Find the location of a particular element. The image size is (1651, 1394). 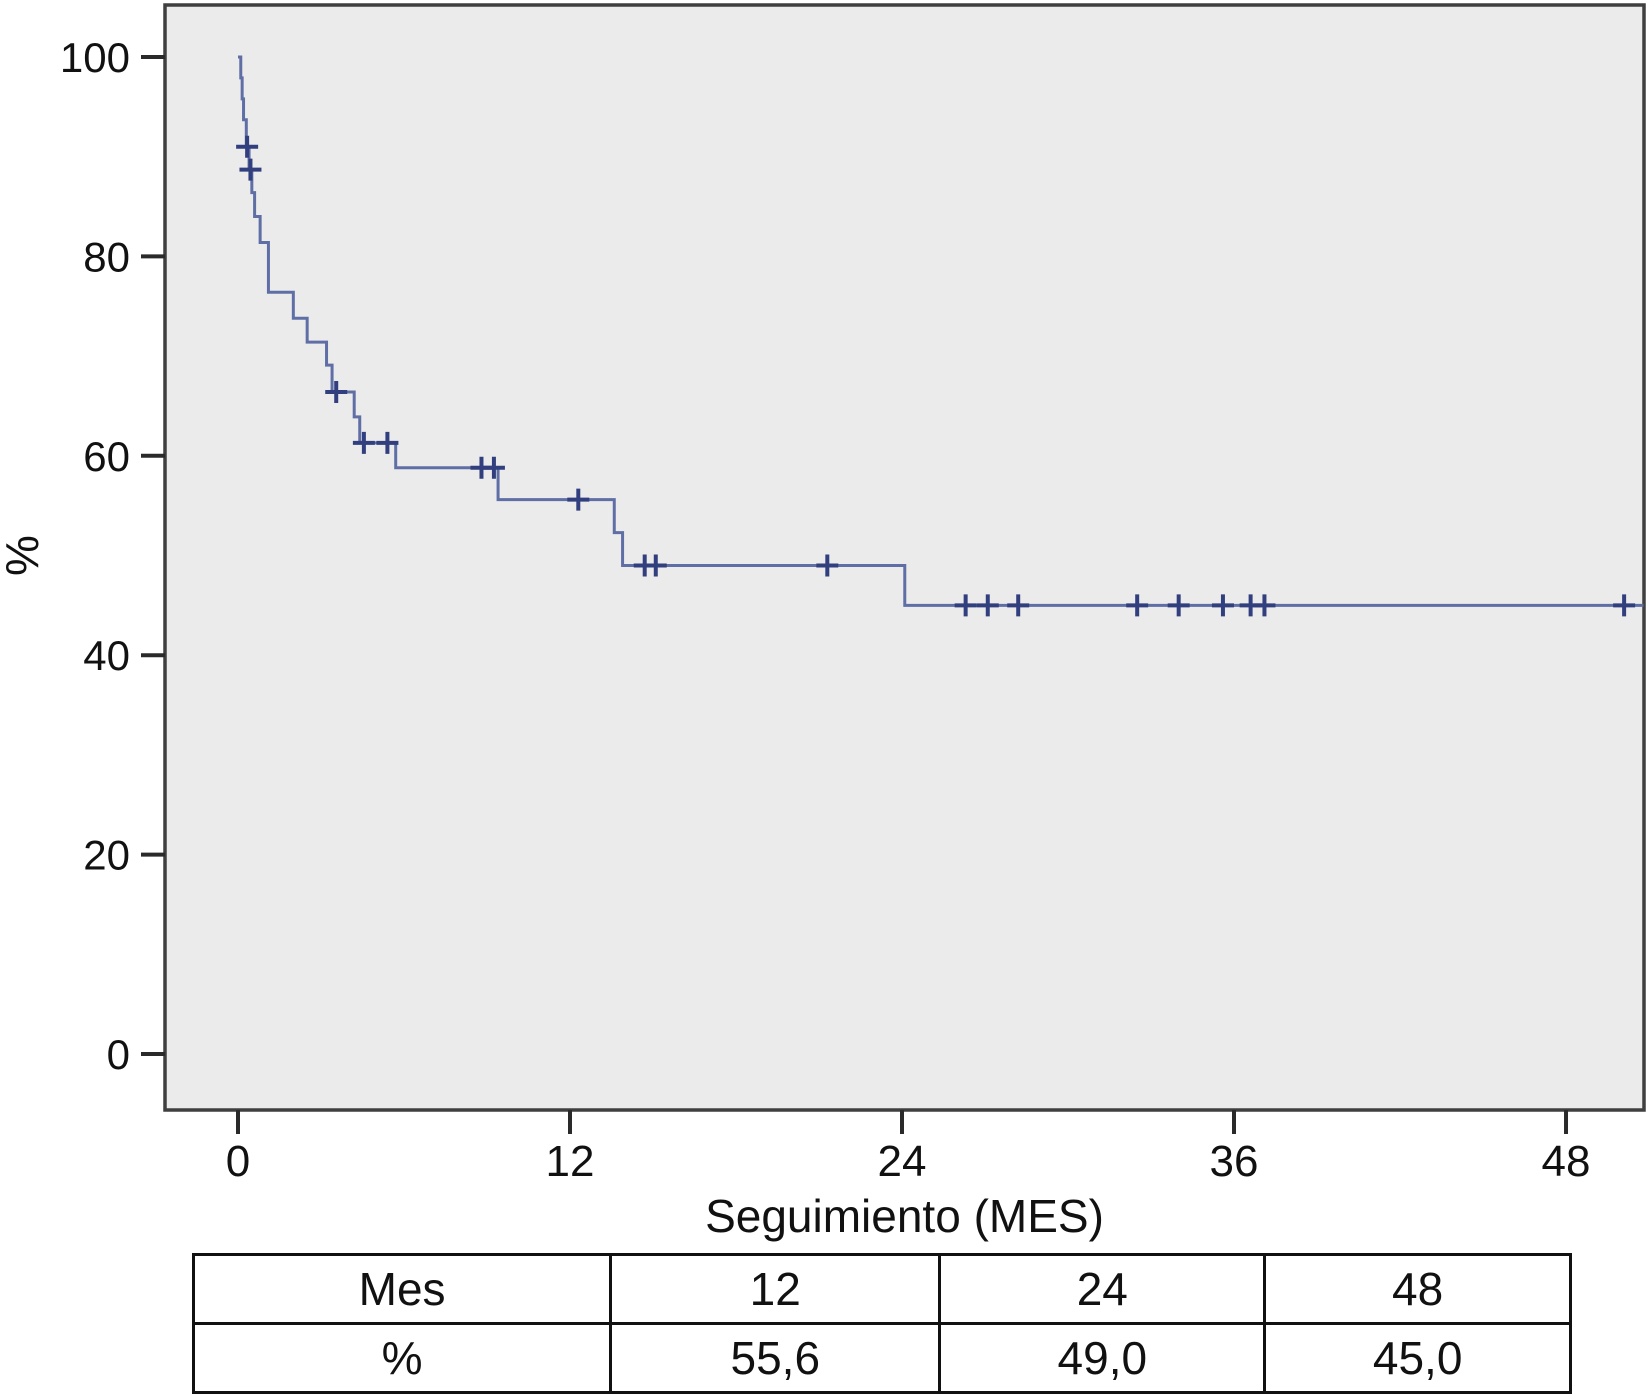

x-tick-label: 12 is located at coordinates (570, 1161).